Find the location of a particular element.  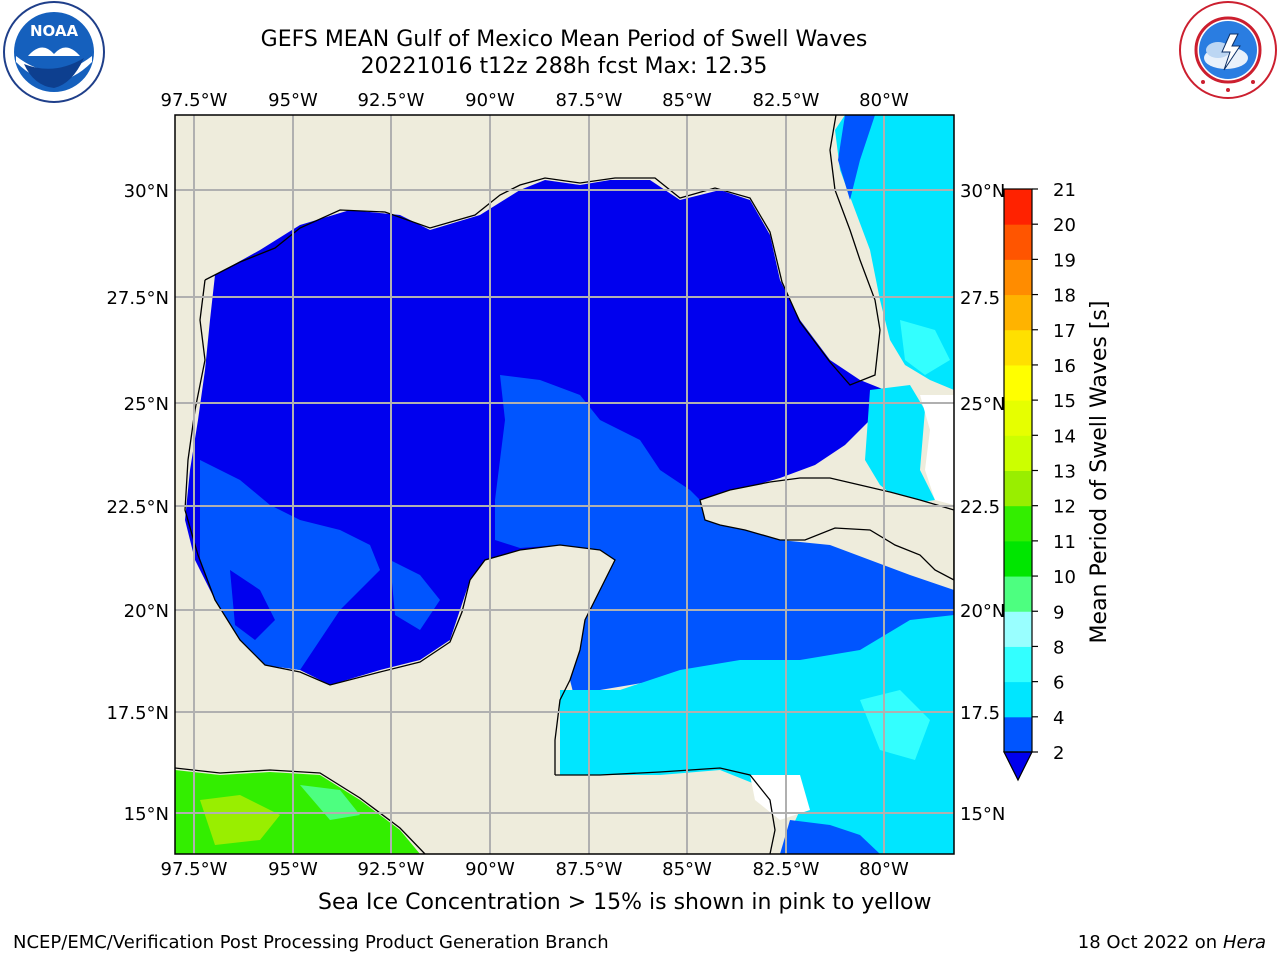

colorbar-tick-label: 21 is located at coordinates (1064, 190).